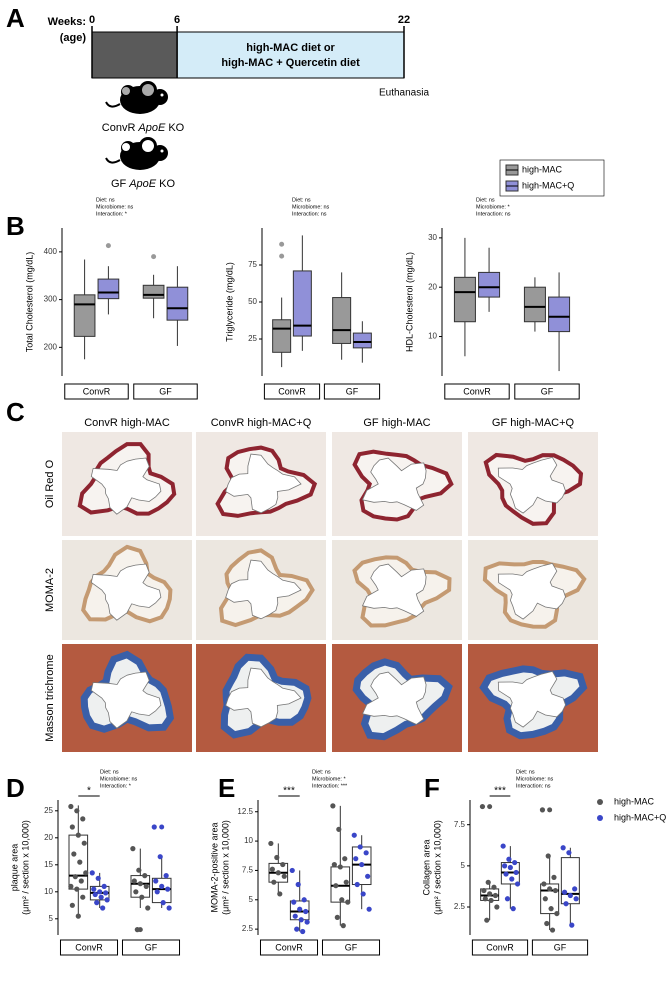 The image size is (672, 996). I want to click on timeline-tick-label: 6, so click(177, 20).